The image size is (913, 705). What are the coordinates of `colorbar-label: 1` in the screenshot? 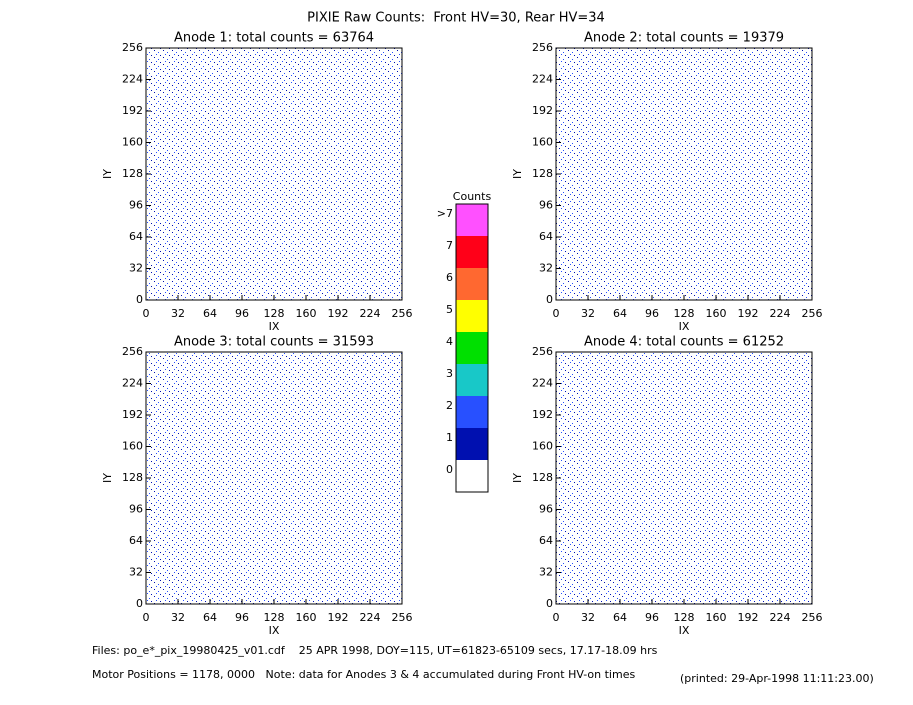 It's located at (449, 437).